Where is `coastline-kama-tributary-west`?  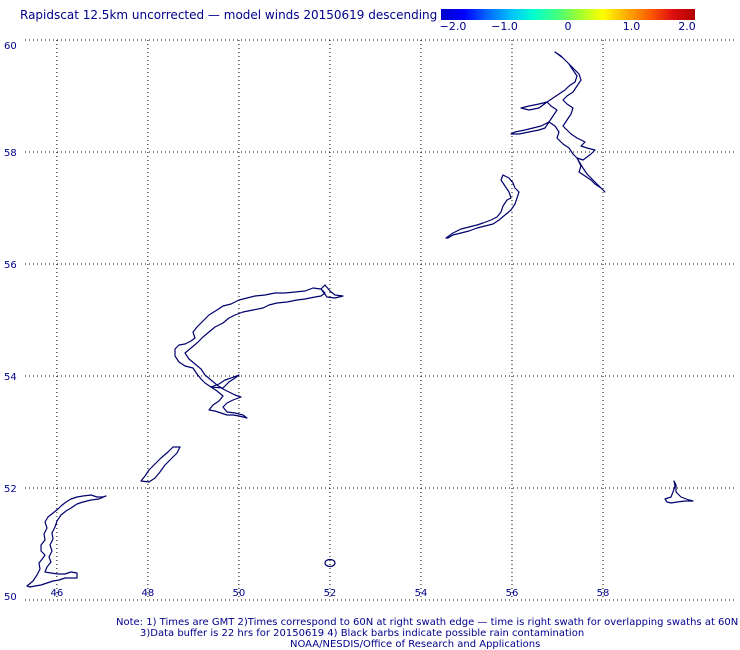
coastline-kama-tributary-west is located at coordinates (530, 128).